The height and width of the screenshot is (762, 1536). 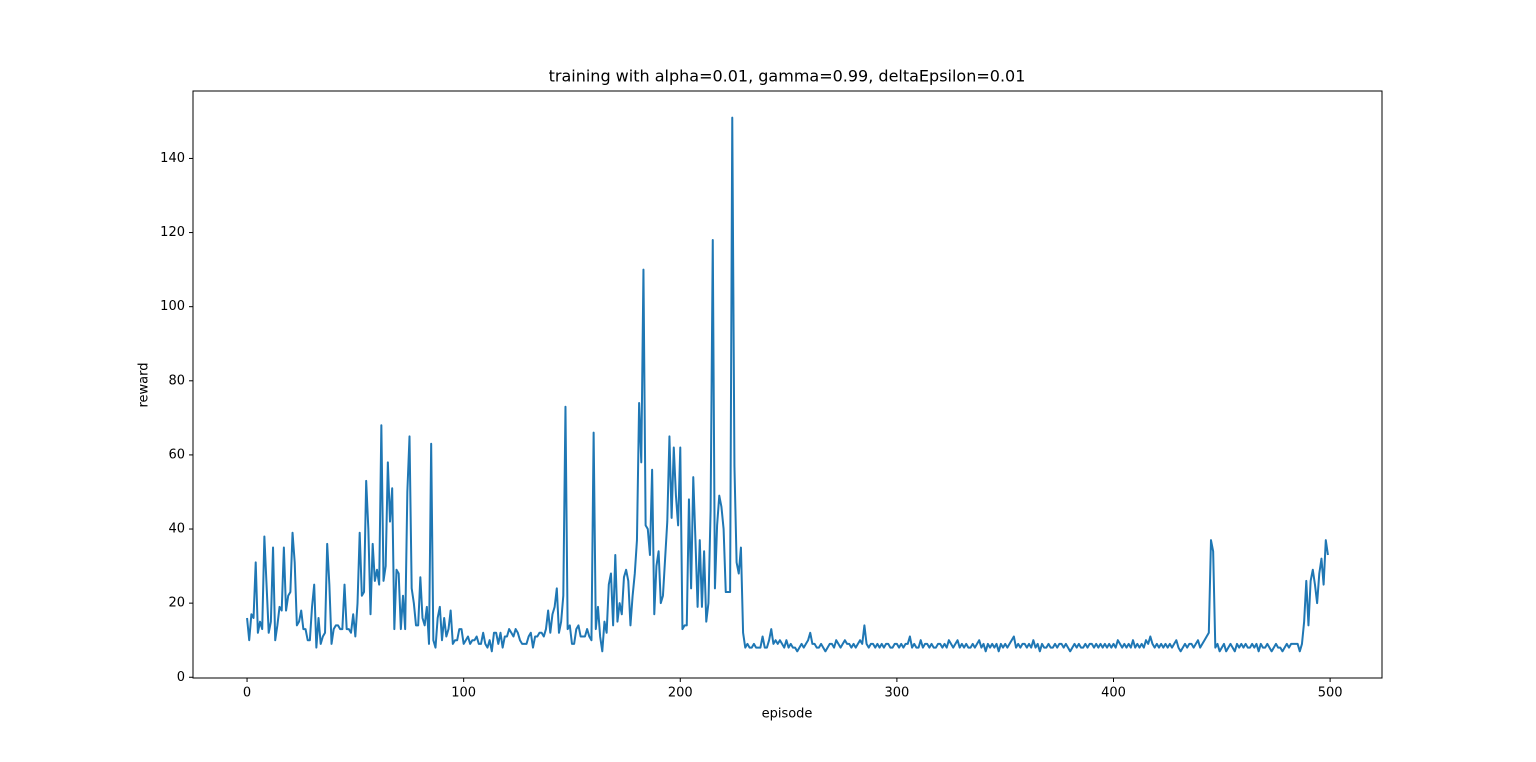 I want to click on x-tick-label: 400, so click(x=1113, y=693).